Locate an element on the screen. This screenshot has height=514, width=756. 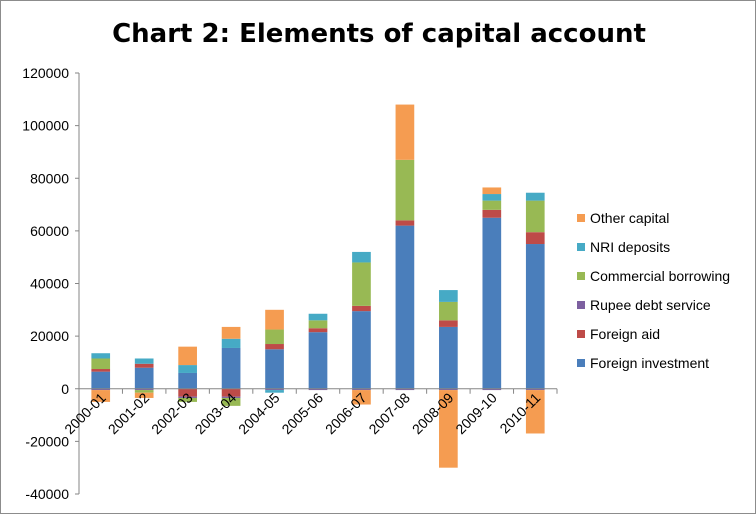
legend-item-nri-deposits: NRI deposits is located at coordinates (653, 246).